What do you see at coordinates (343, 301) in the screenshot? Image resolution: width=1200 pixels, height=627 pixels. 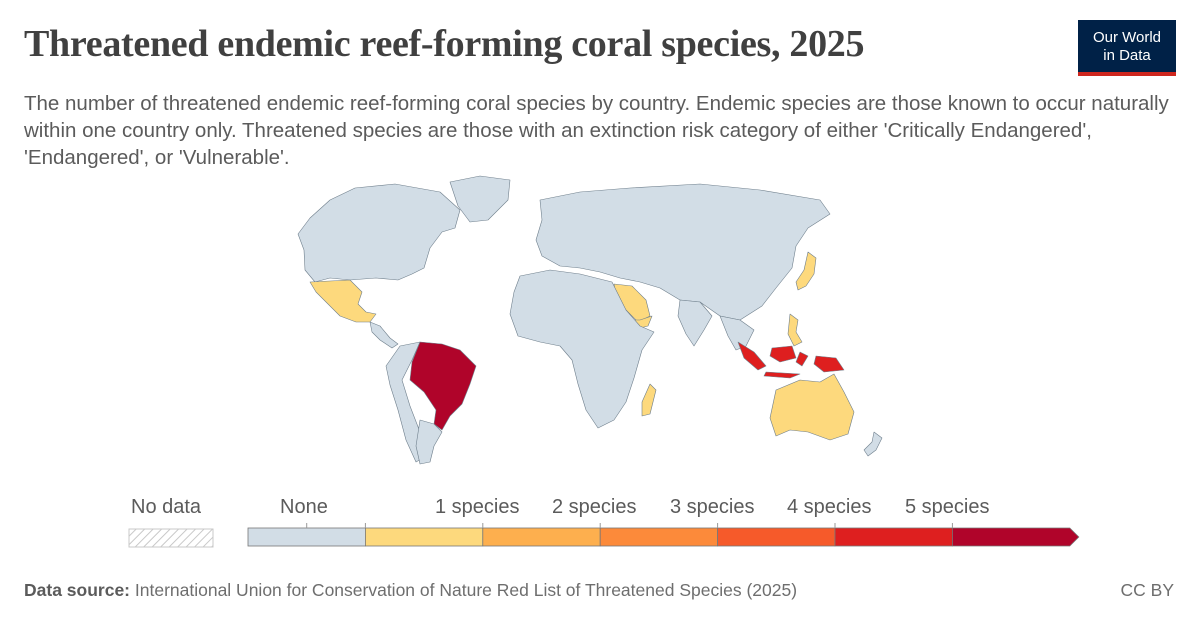 I see `country-mexico` at bounding box center [343, 301].